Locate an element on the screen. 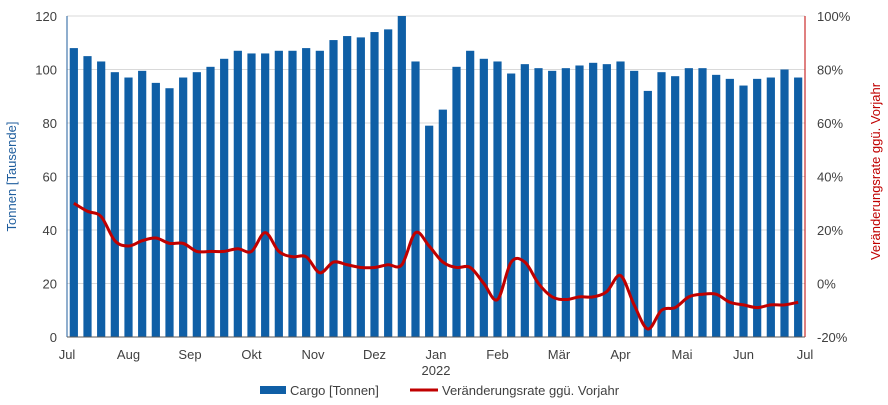  legend-label-cargo: Cargo [Tonnen] is located at coordinates (334, 390).